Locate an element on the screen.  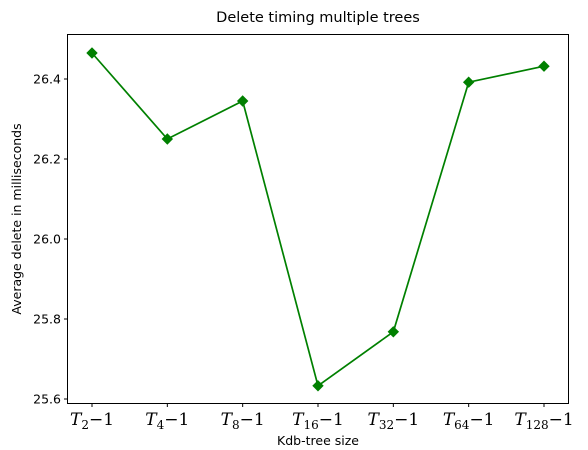
x-tick-label: T64−1 is located at coordinates (469, 421).